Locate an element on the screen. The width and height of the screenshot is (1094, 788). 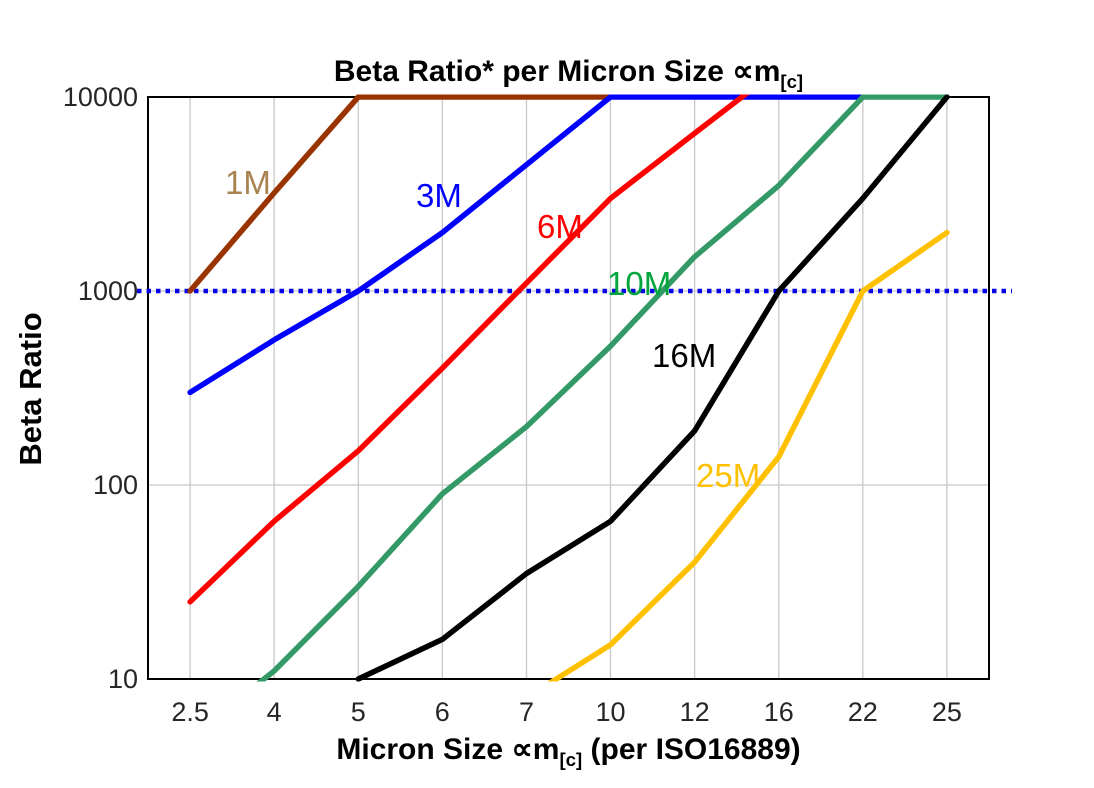
x-axis-title: Micron Size ∝m[c] (per ISO16889) is located at coordinates (568, 751).